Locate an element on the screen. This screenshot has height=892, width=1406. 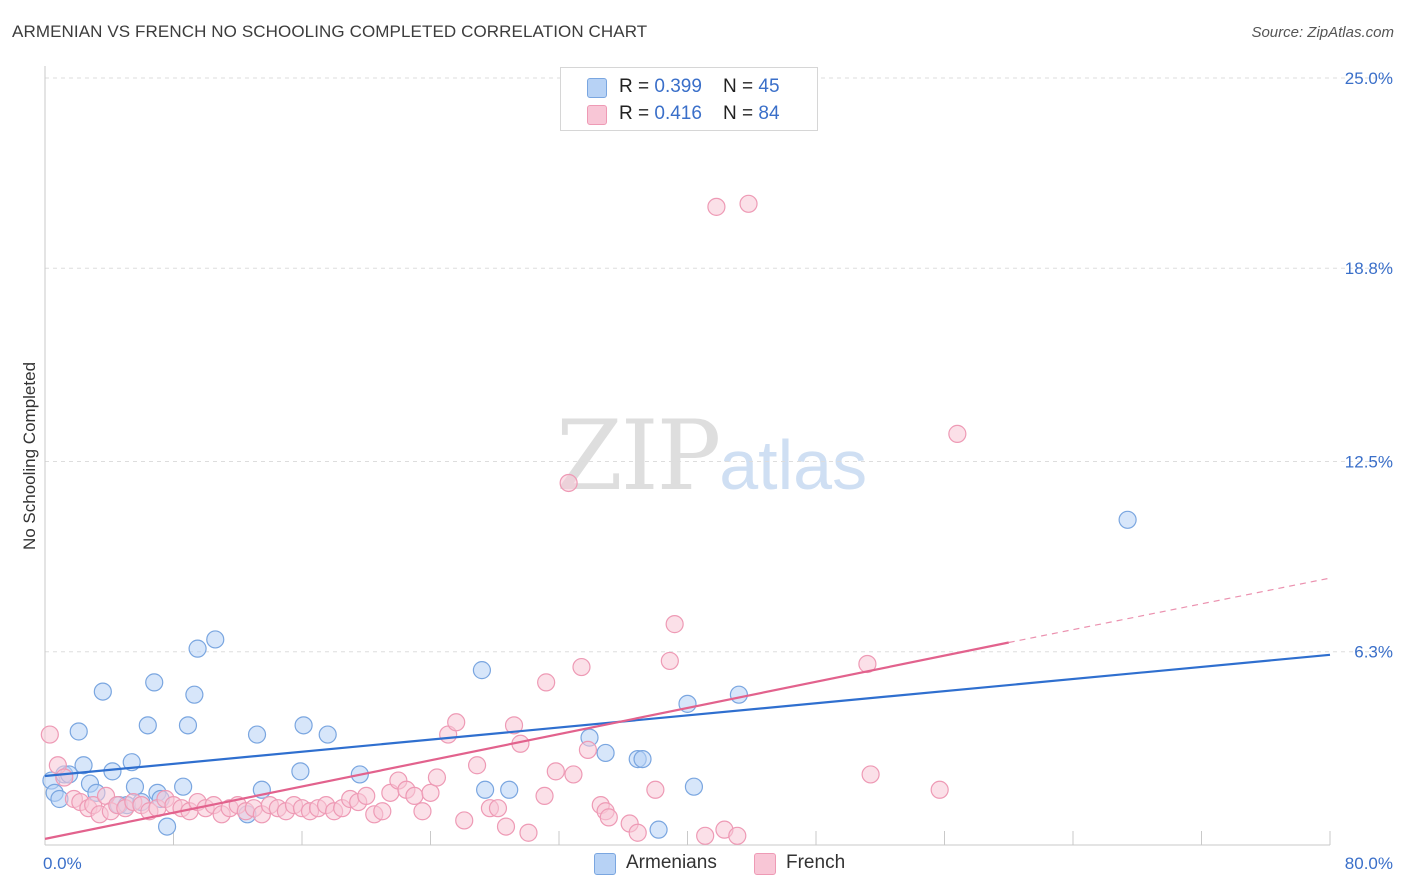
correlation-legend: R = 0.399 N = 45 R = 0.416 N = 84 is located at coordinates (689, 99).